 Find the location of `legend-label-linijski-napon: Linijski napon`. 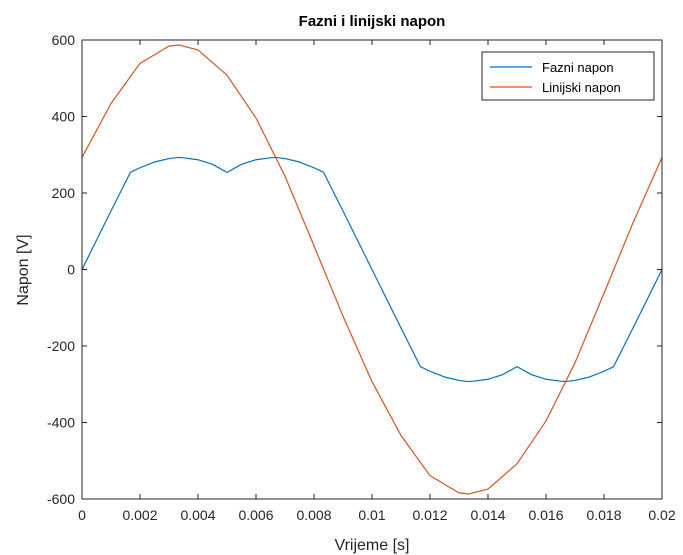

legend-label-linijski-napon: Linijski napon is located at coordinates (581, 87).